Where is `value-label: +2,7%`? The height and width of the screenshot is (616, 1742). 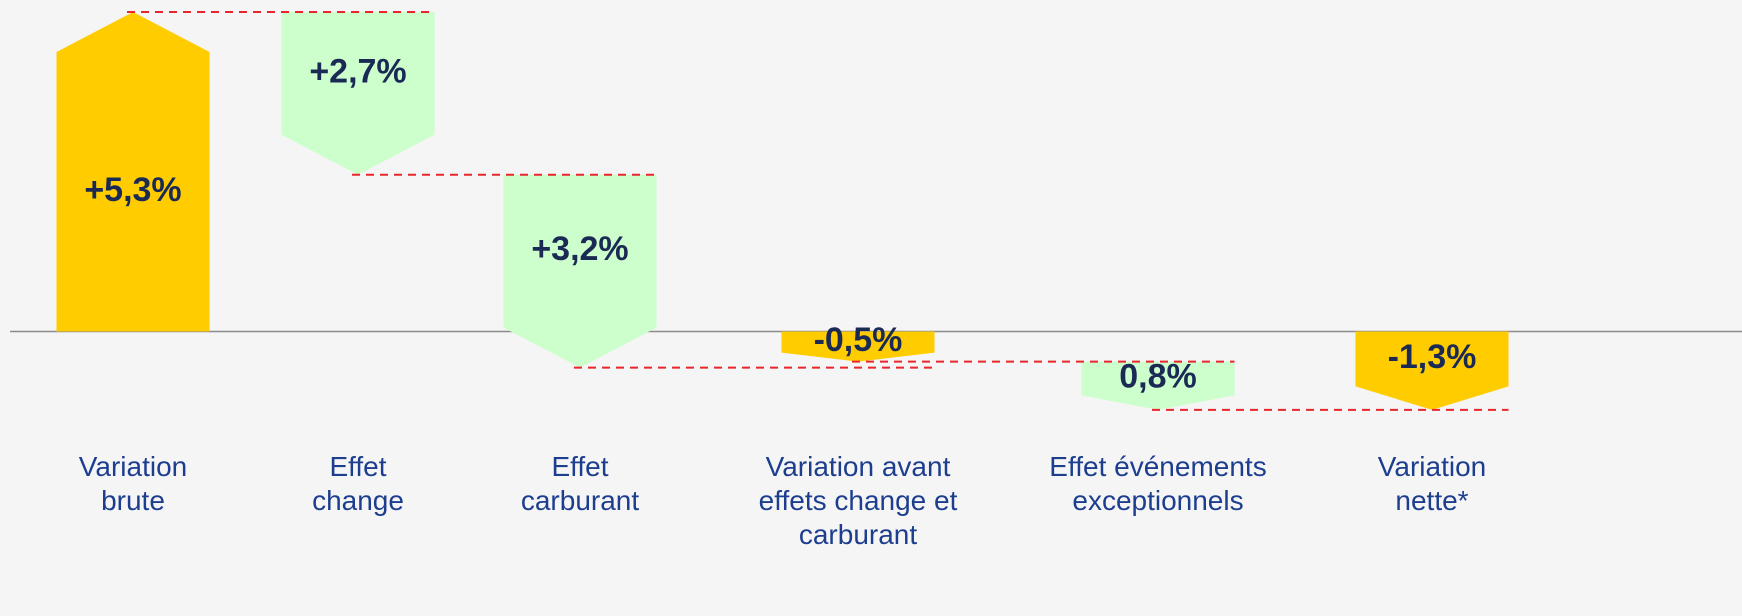
value-label: +2,7% is located at coordinates (357, 71).